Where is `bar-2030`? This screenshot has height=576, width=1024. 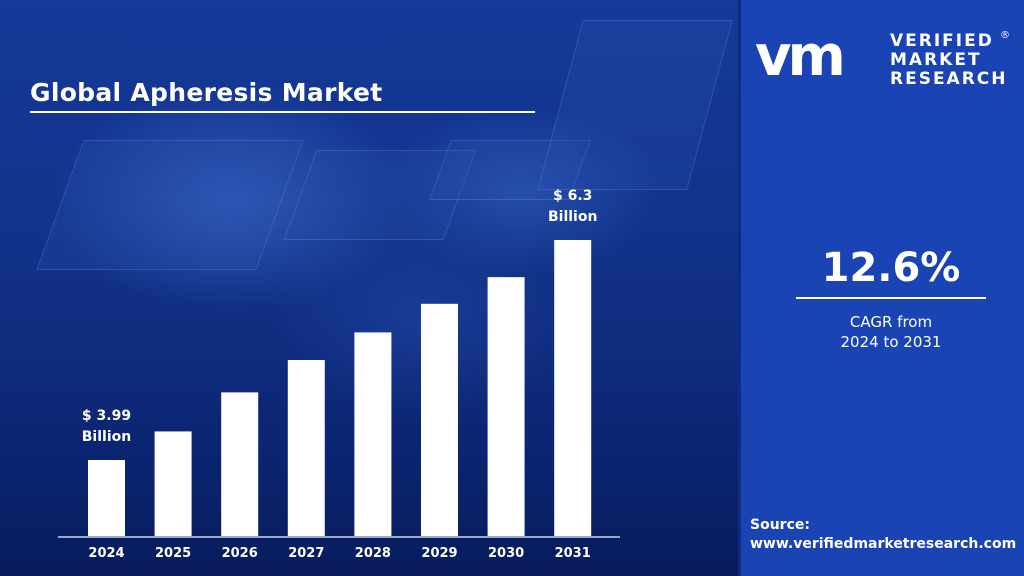
bar-2030 is located at coordinates (506, 406).